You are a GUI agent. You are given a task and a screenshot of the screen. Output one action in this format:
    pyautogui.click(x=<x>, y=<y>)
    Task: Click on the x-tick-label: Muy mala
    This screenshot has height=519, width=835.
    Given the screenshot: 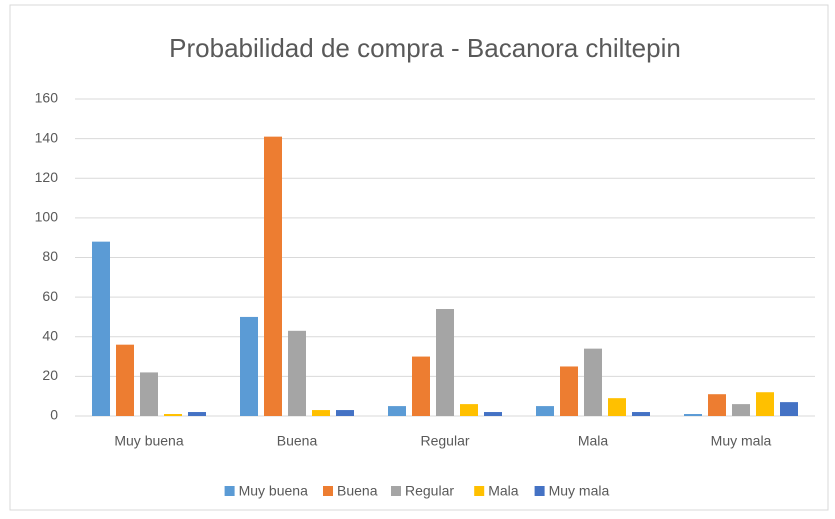 What is the action you would take?
    pyautogui.click(x=741, y=441)
    